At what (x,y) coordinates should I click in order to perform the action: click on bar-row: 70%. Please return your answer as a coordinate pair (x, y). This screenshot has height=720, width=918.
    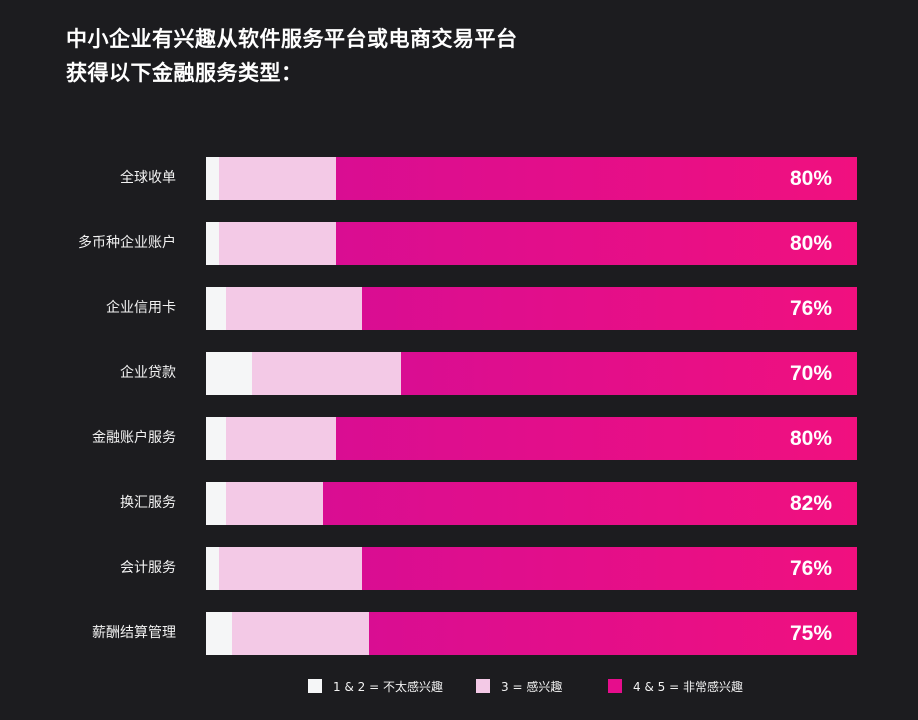
    Looking at the image, I should click on (531, 373).